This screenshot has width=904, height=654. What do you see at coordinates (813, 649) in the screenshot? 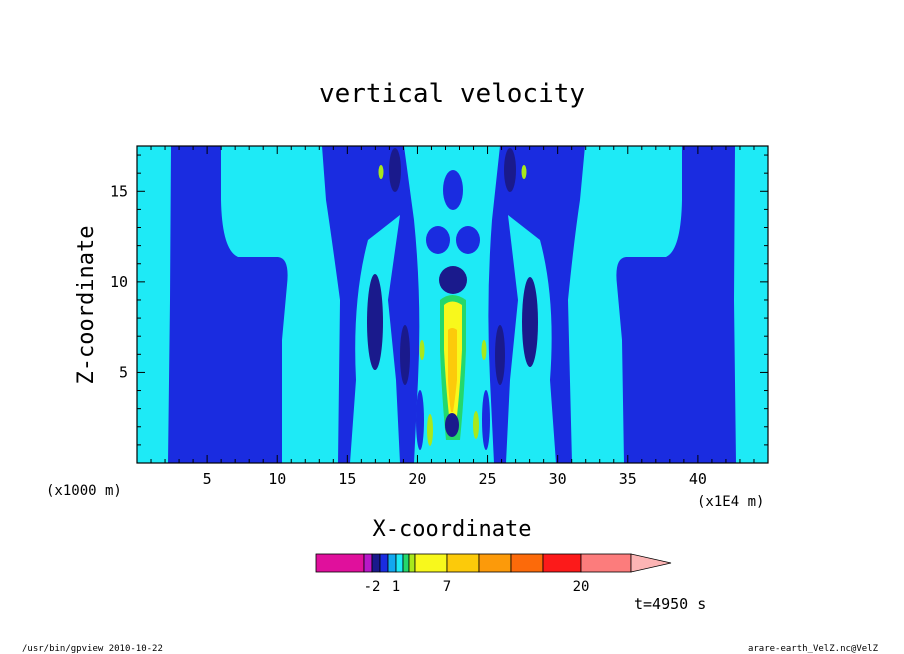
I see `footer-right: arare-earth_VelZ.nc@VelZ` at bounding box center [813, 649].